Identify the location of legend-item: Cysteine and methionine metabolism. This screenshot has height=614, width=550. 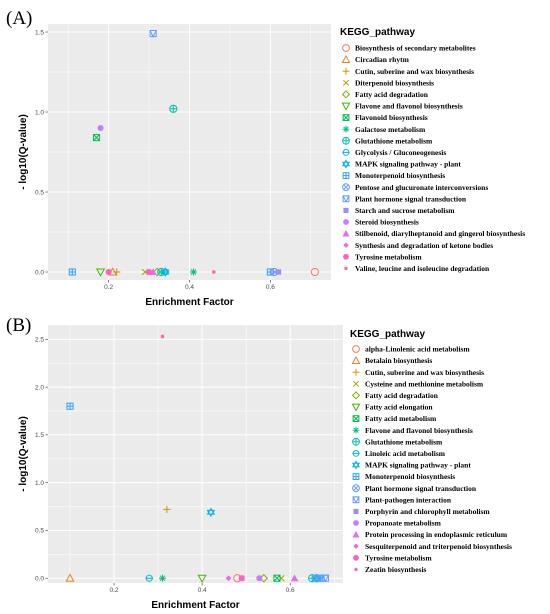
(418, 383).